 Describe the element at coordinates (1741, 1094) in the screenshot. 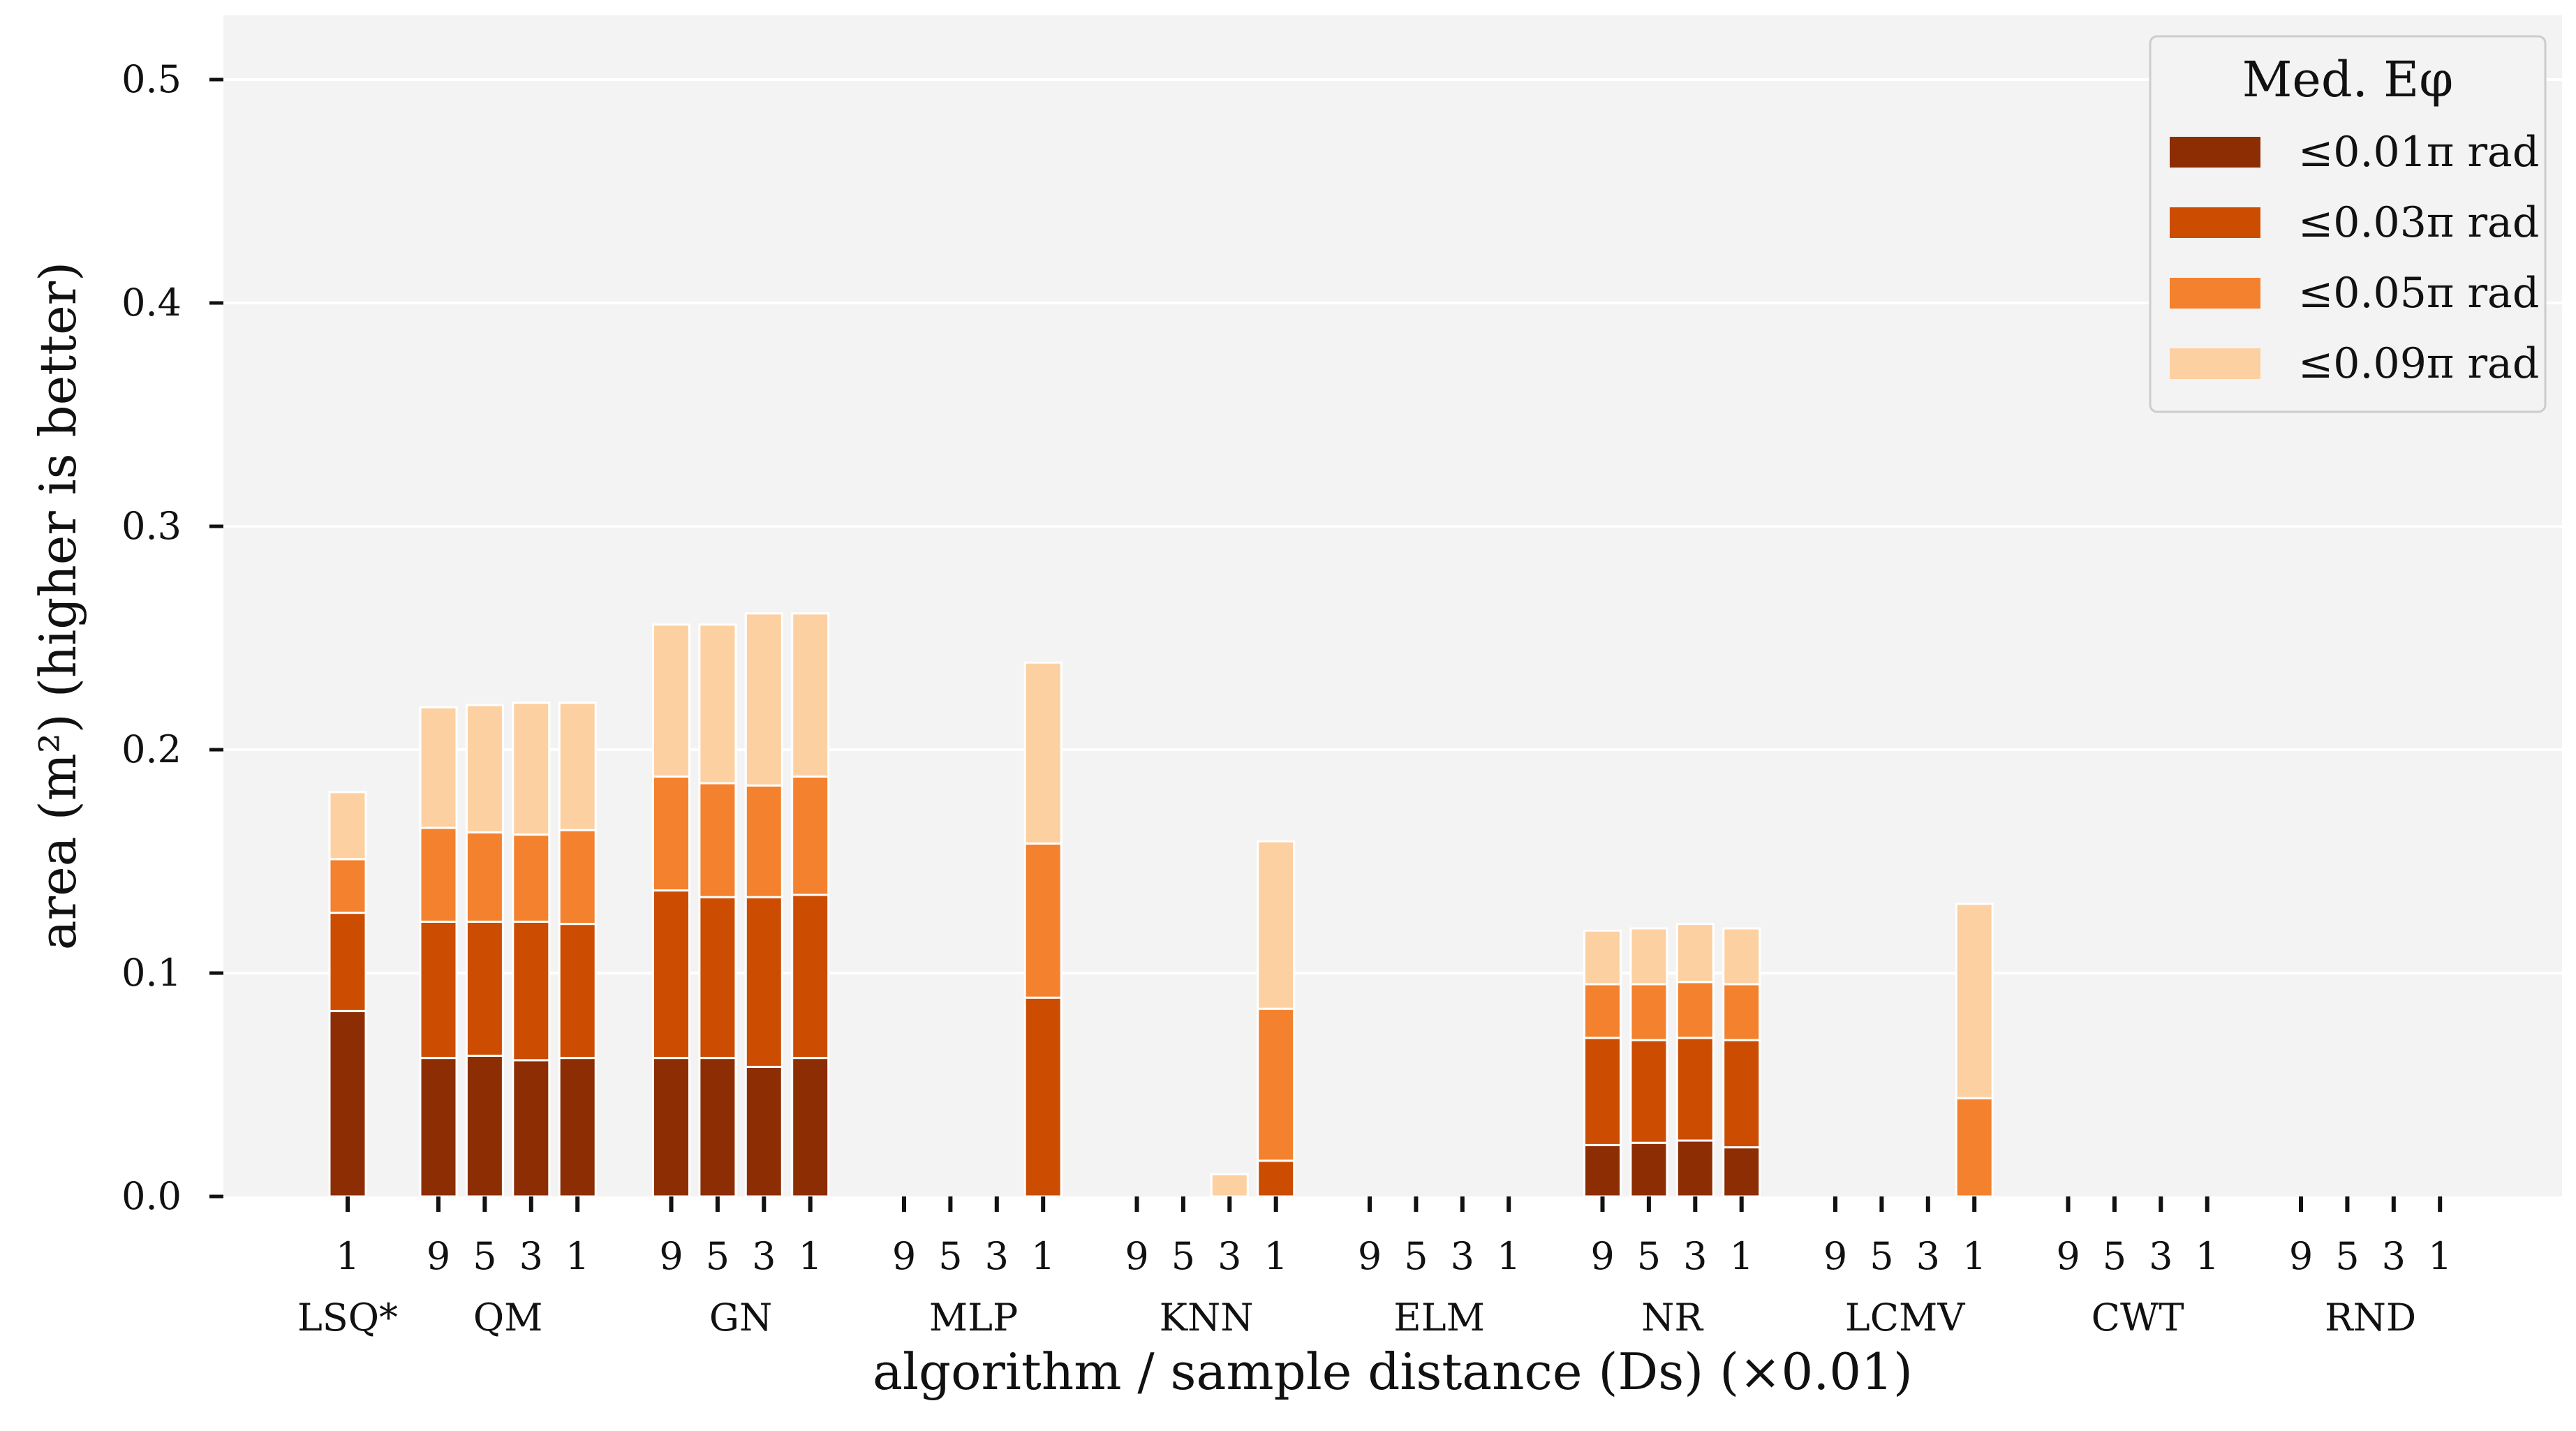

I see `bar-nr-1-seg1` at that location.